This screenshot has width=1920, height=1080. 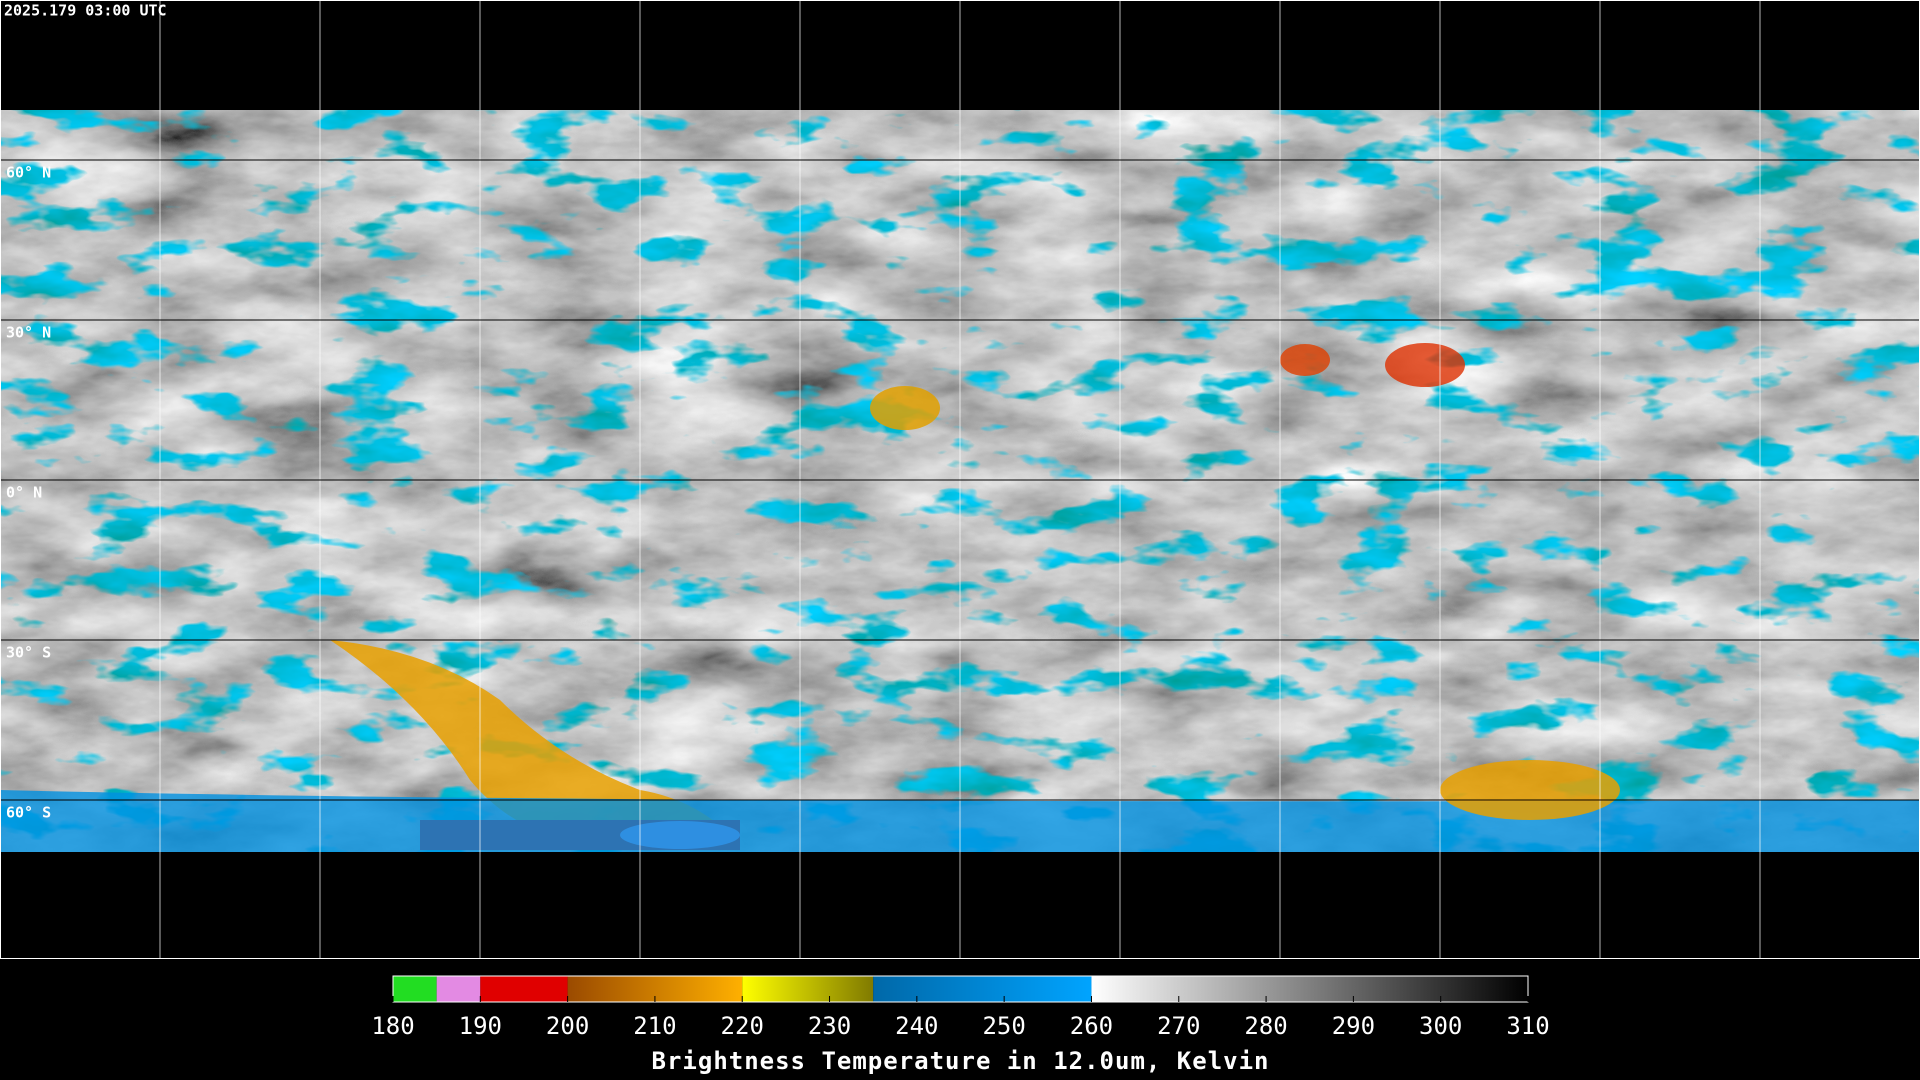 I want to click on latitude-label: 30° S, so click(x=28, y=653).